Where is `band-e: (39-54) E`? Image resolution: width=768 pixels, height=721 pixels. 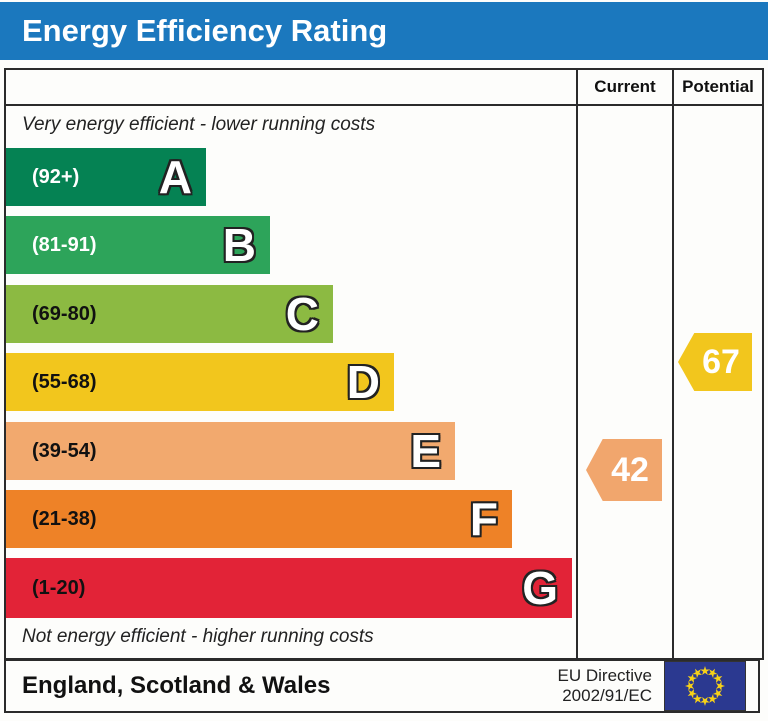 band-e: (39-54) E is located at coordinates (230, 451).